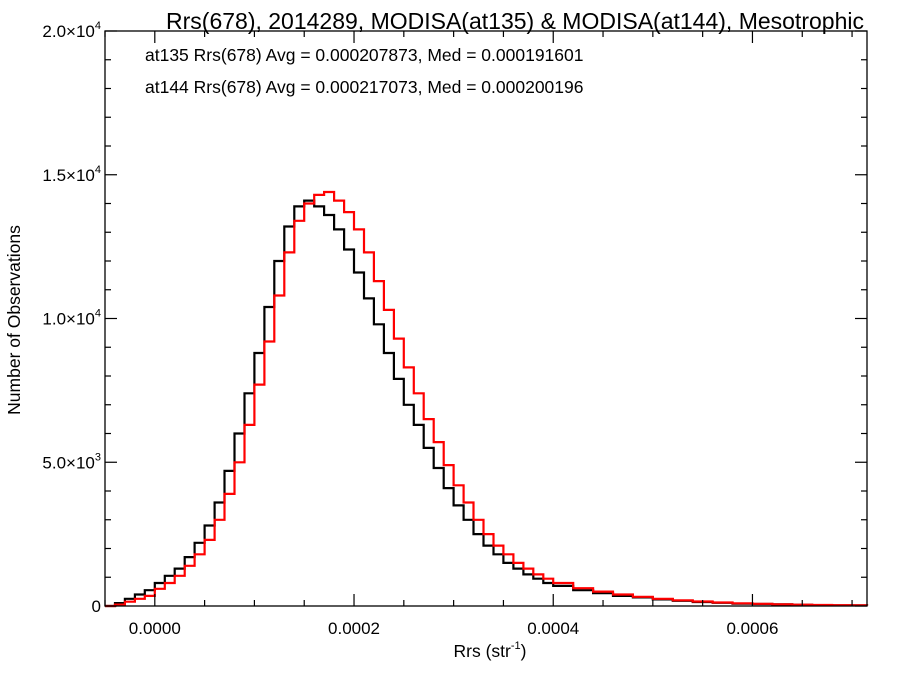  Describe the element at coordinates (71, 30) in the screenshot. I see `y-tick-label: 2.0×10⁴` at that location.